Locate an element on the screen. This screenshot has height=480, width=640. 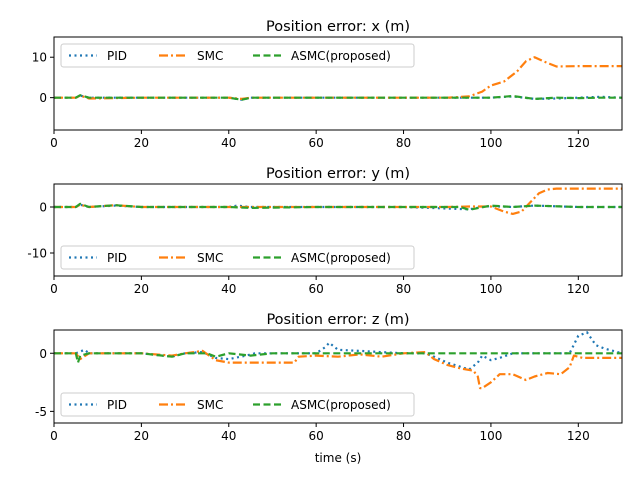
y-tick-label: -10 is located at coordinates (37, 254).